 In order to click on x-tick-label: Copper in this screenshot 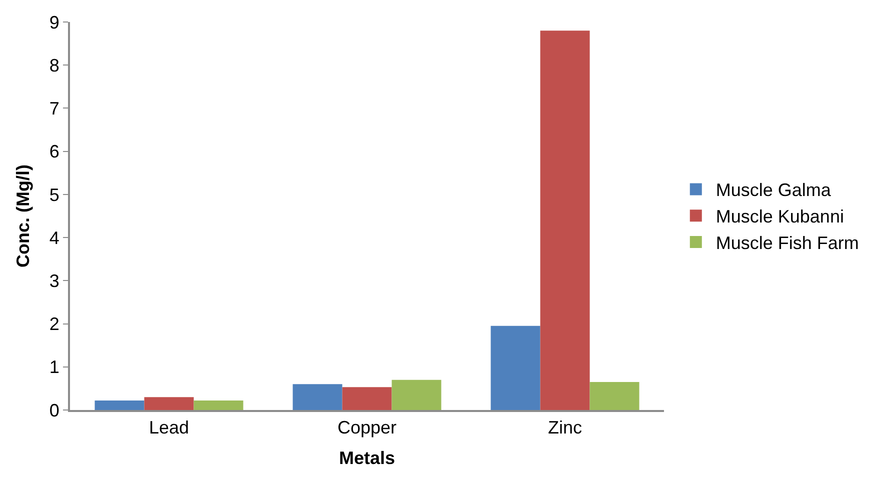, I will do `click(367, 428)`.